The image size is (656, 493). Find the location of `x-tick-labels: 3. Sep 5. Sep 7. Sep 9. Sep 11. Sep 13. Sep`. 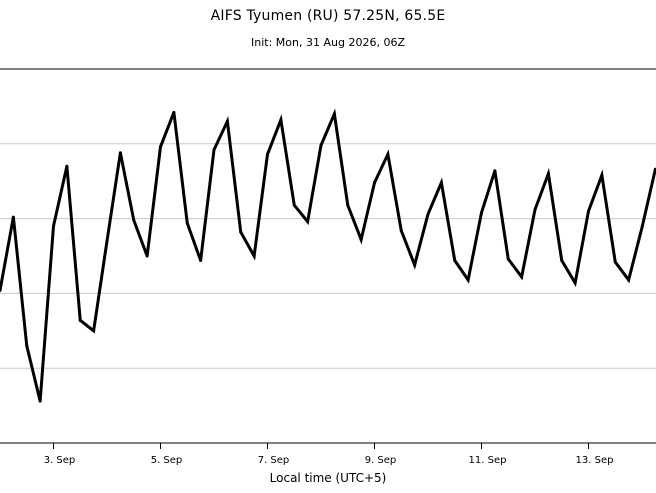

x-tick-labels: 3. Sep 5. Sep 7. Sep 9. Sep 11. Sep 13. Sep is located at coordinates (329, 460).